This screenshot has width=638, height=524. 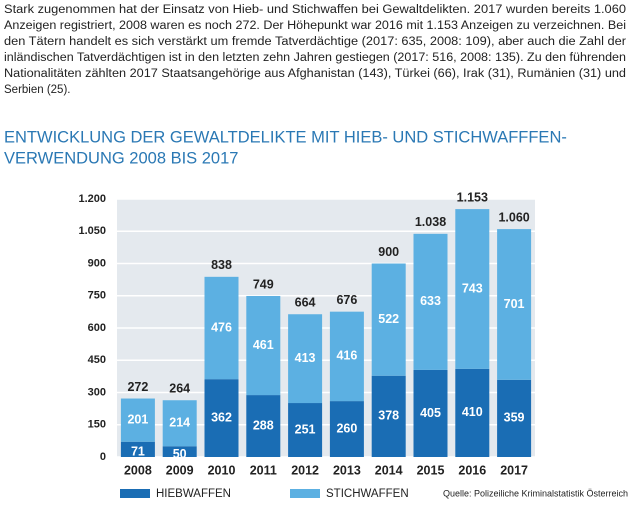 What do you see at coordinates (221, 265) in the screenshot?
I see `total-label: 838` at bounding box center [221, 265].